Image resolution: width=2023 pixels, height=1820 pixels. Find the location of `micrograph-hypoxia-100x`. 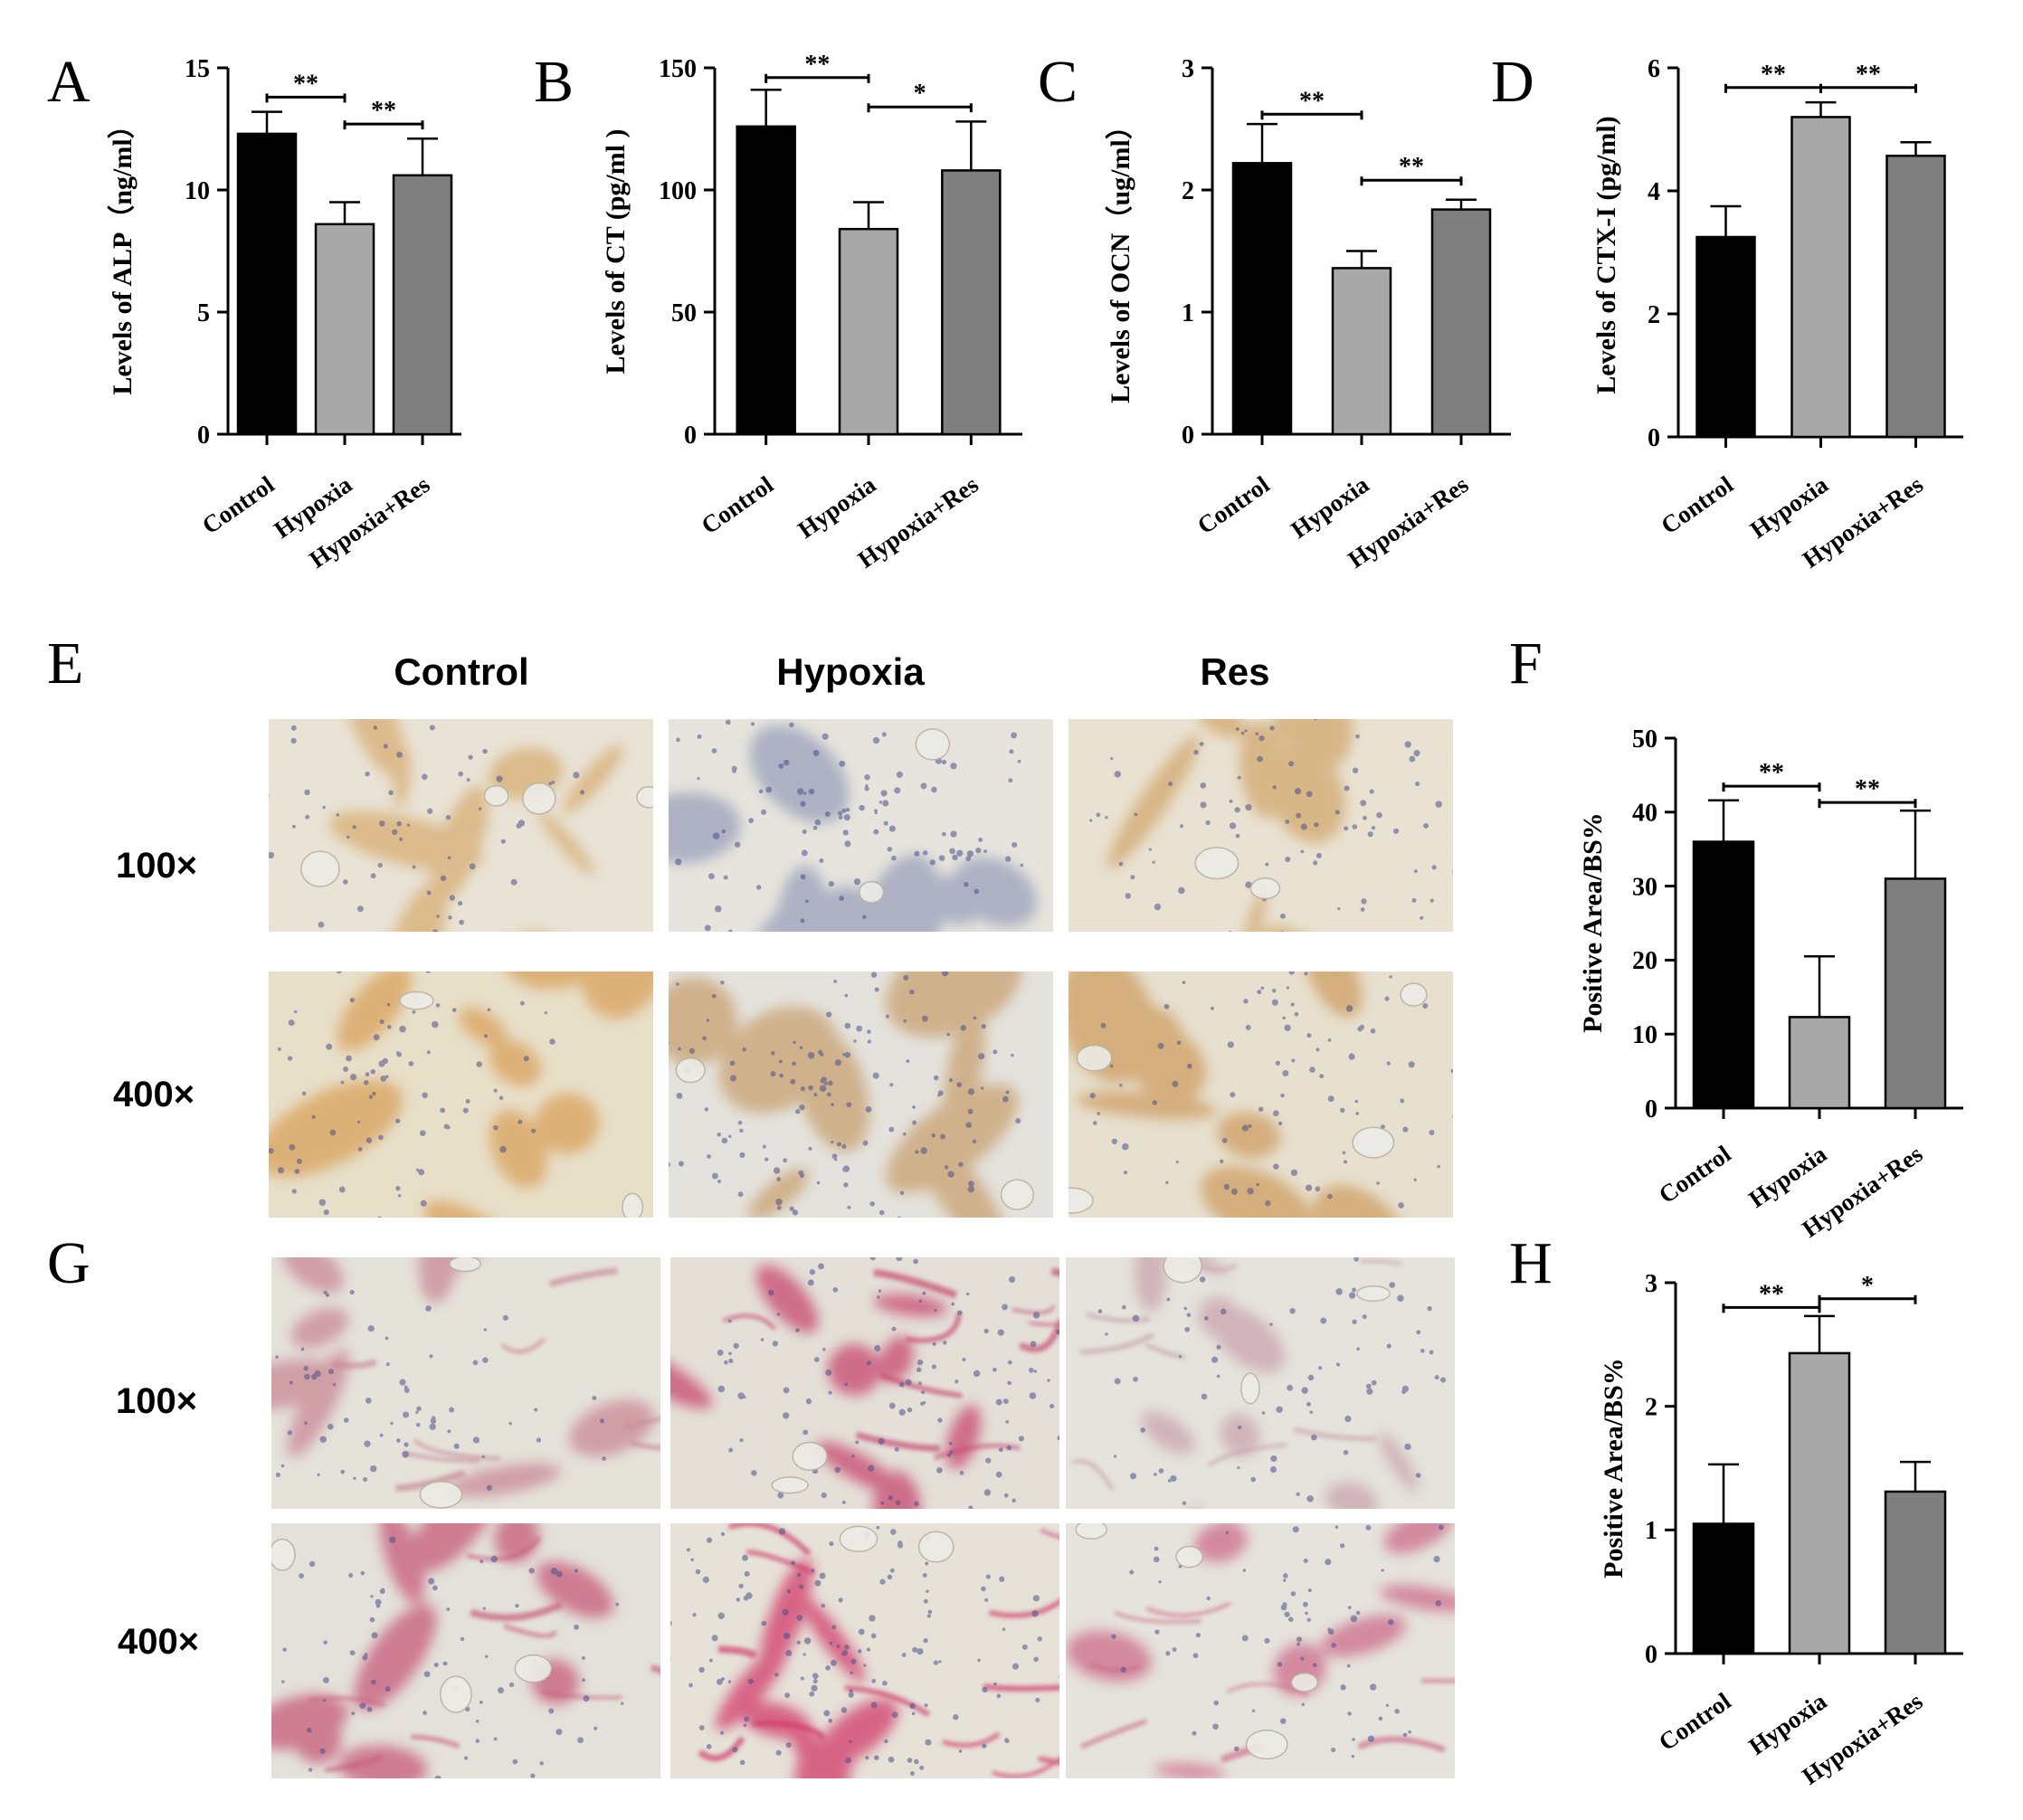

micrograph-hypoxia-100x is located at coordinates (861, 825).